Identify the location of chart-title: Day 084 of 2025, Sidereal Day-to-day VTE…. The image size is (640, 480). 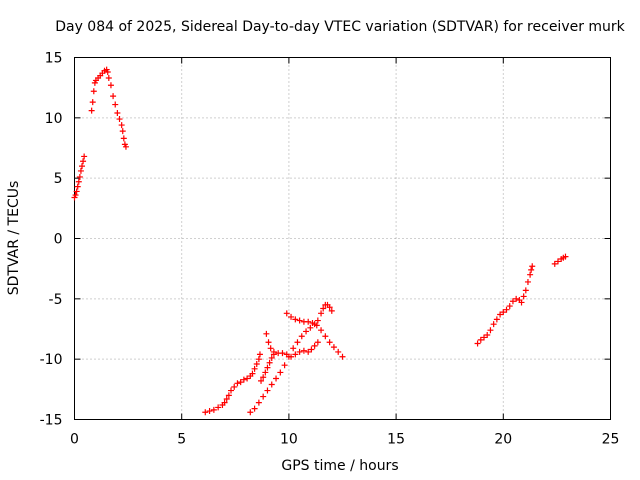
(340, 27).